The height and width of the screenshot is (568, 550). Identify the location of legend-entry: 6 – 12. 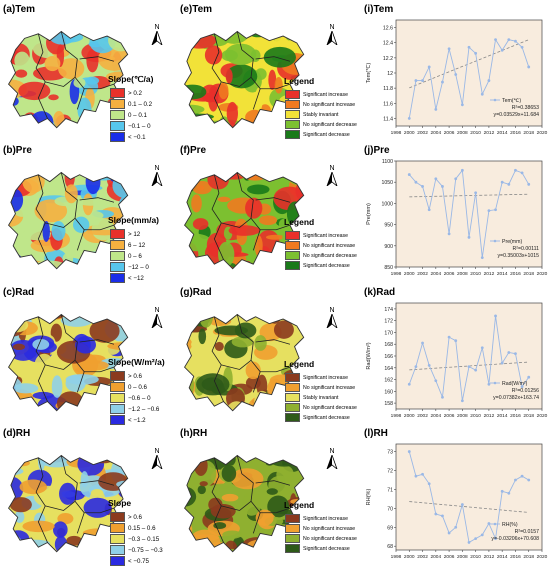
(127, 245).